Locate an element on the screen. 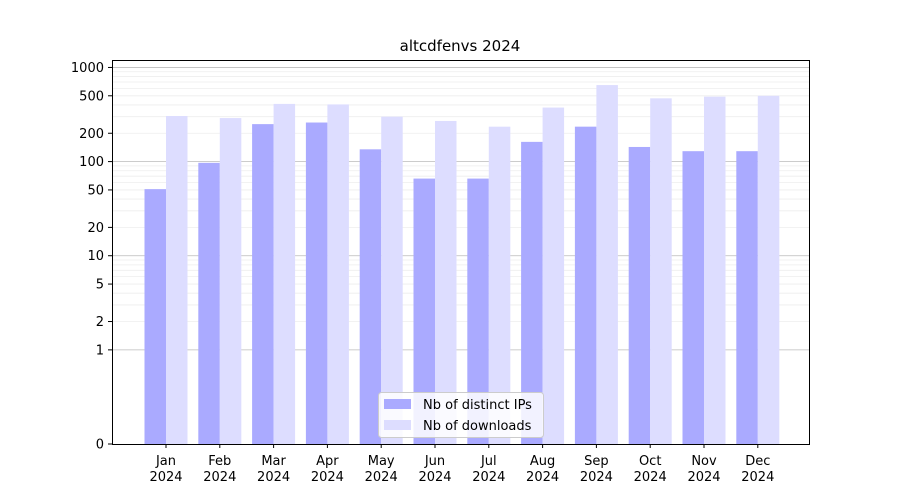 The image size is (900, 500). x-tick-label: Oct 2024 is located at coordinates (650, 469).